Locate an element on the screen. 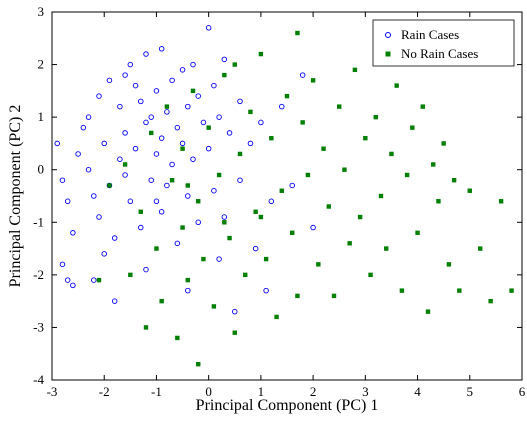  y-axis-label: Principal Component (PC) 2 is located at coordinates (15, 196).